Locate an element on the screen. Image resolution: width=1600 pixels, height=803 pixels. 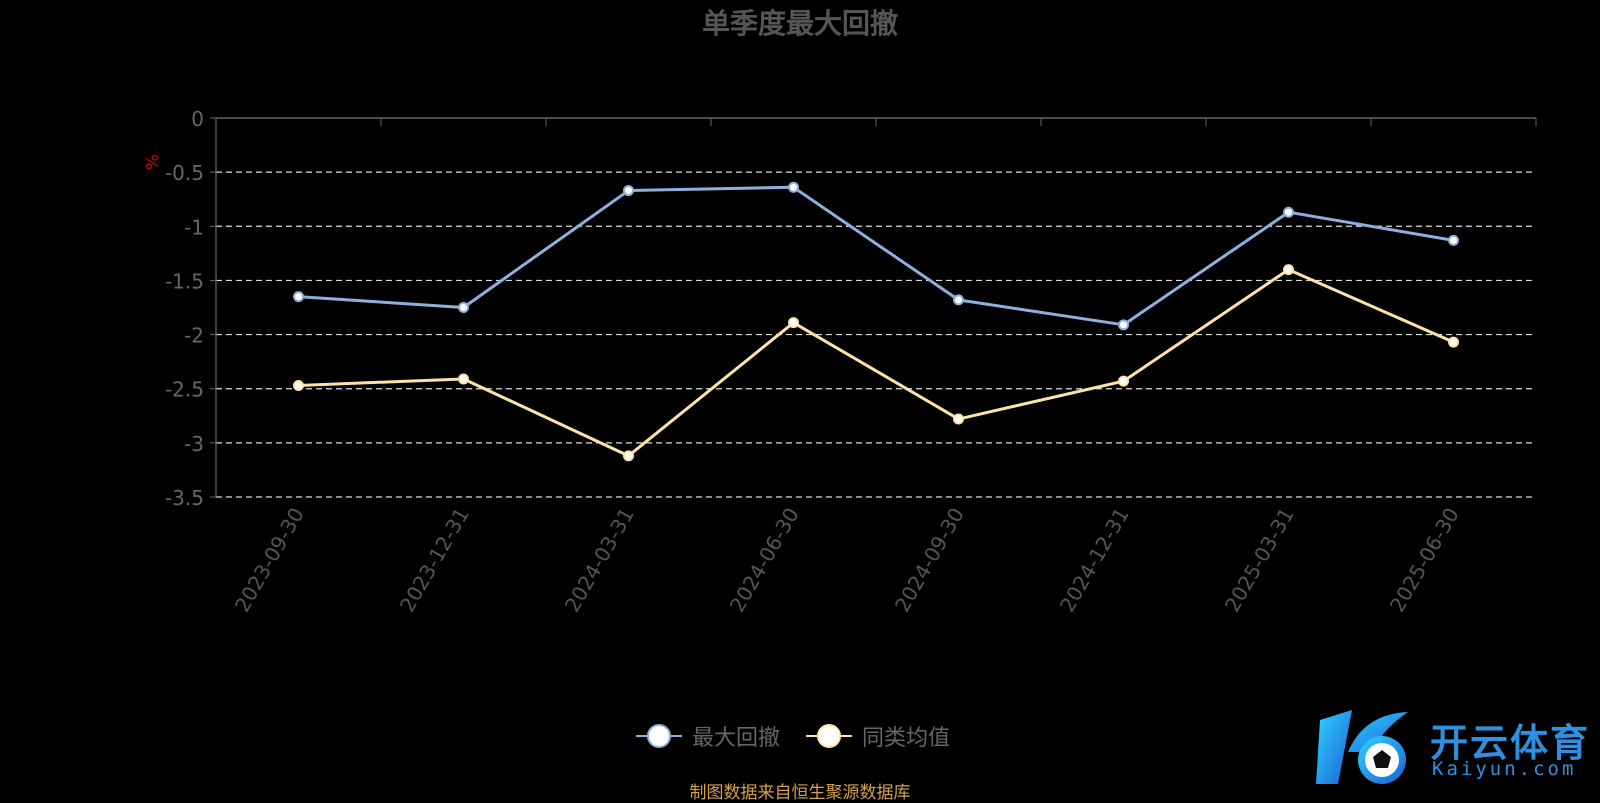
legend-label-peer-average: 同类均值 is located at coordinates (906, 738).